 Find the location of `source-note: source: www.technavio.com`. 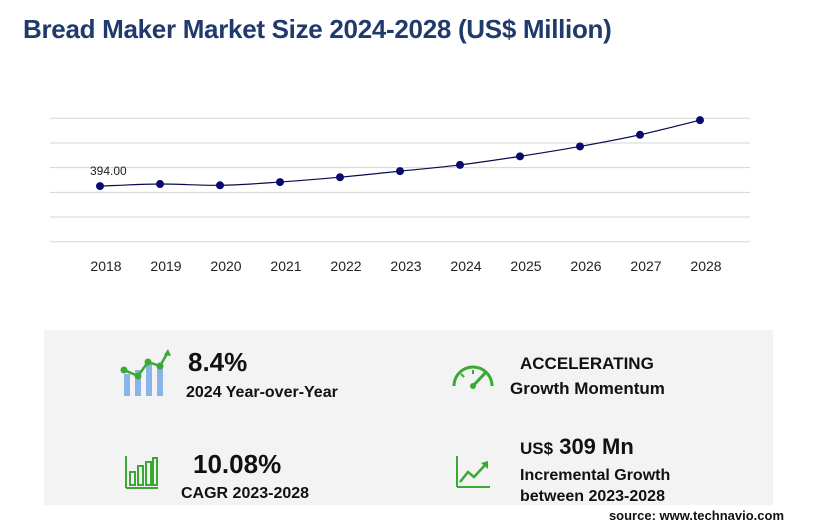

source-note: source: www.technavio.com is located at coordinates (696, 515).